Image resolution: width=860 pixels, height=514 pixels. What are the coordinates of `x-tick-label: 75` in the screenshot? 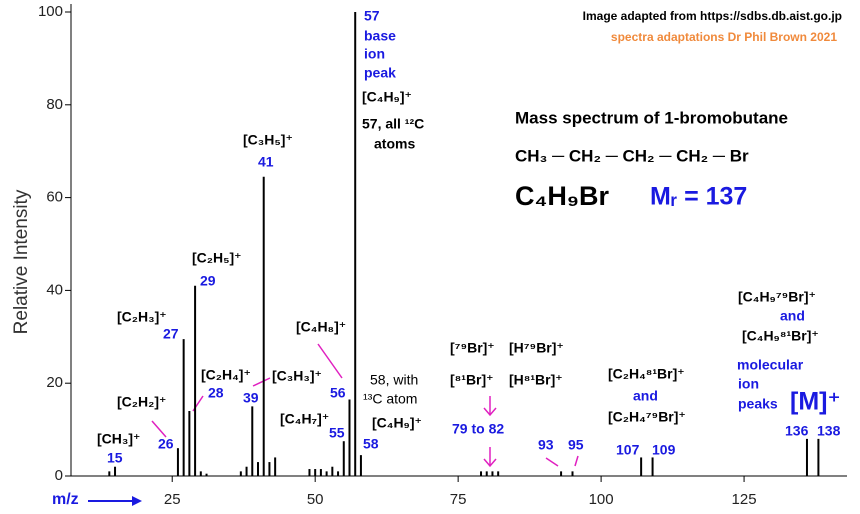 It's located at (458, 499).